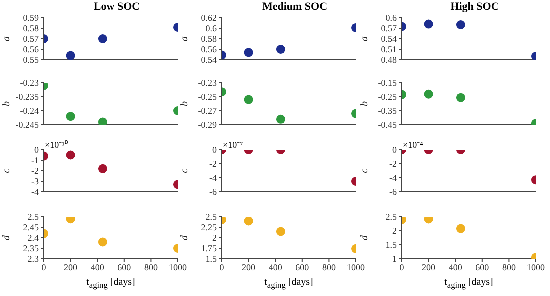  What do you see at coordinates (117, 7) in the screenshot?
I see `chart-title: Low SOC` at bounding box center [117, 7].